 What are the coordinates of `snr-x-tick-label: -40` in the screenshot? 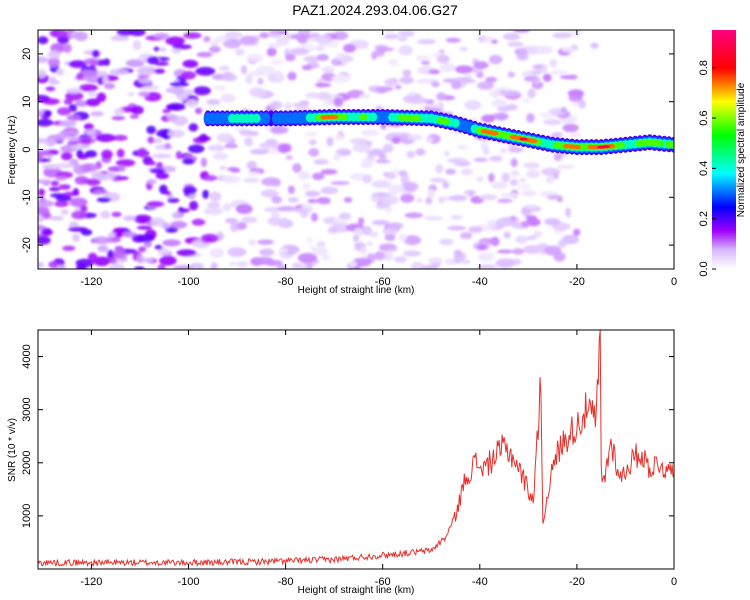 It's located at (480, 582).